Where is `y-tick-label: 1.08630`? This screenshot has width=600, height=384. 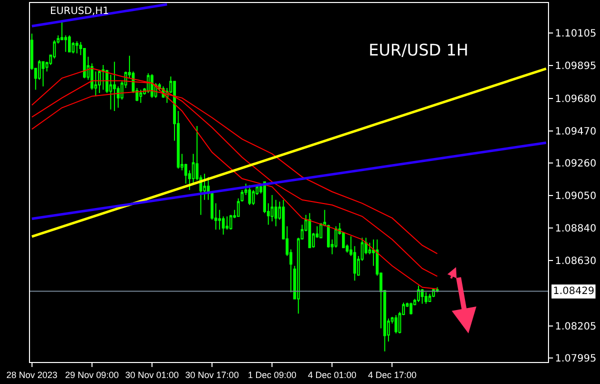
y-tick-label: 1.08630 is located at coordinates (575, 261).